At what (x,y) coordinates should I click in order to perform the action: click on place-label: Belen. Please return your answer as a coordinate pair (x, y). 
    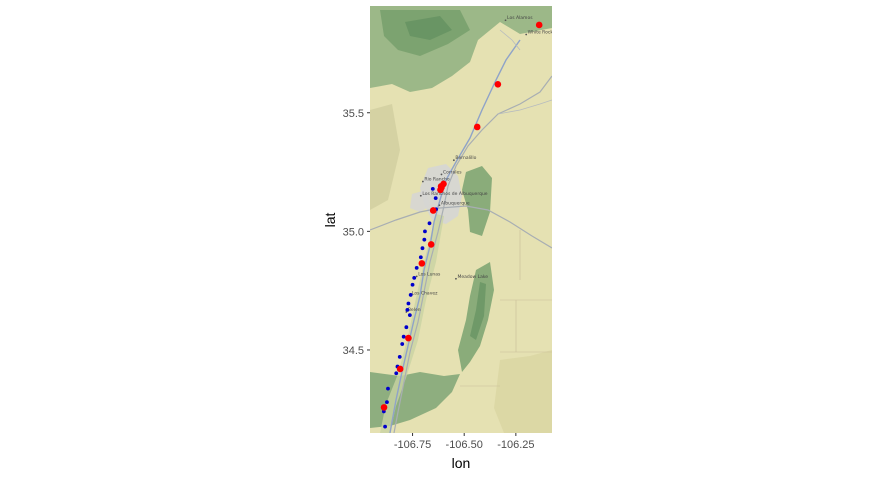
    Looking at the image, I should click on (414, 310).